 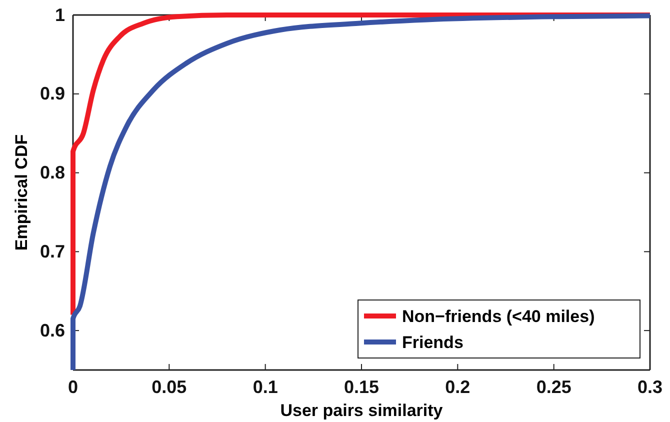 I want to click on x-tick-label: 0.05, so click(x=169, y=386).